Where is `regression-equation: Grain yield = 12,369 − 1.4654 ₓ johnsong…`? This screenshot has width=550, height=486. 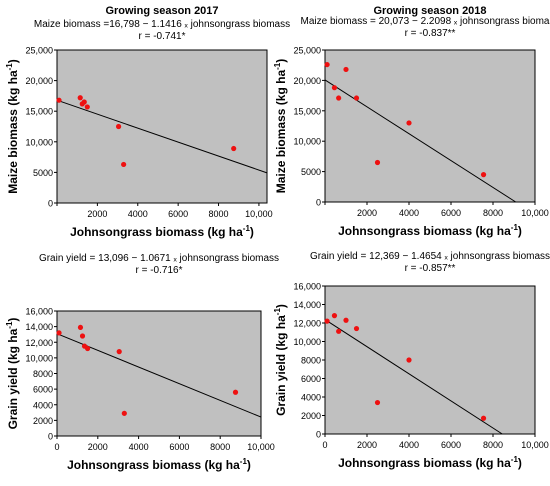 regression-equation: Grain yield = 12,369 − 1.4654 ₓ johnsong… is located at coordinates (430, 256).